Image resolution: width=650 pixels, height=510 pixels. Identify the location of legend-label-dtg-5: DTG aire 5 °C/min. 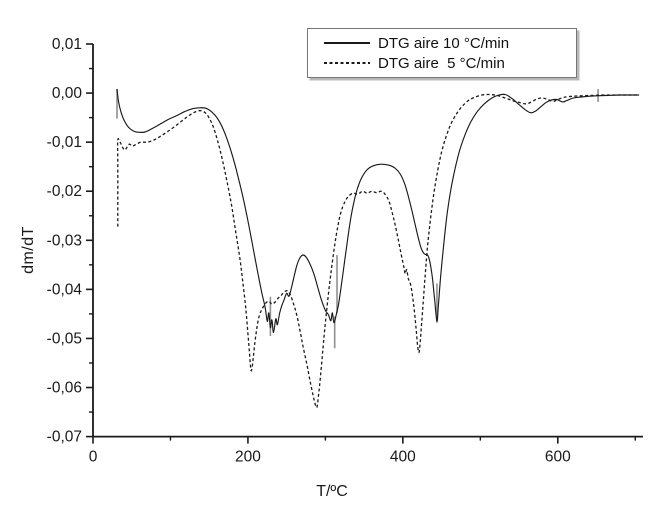
(441, 63).